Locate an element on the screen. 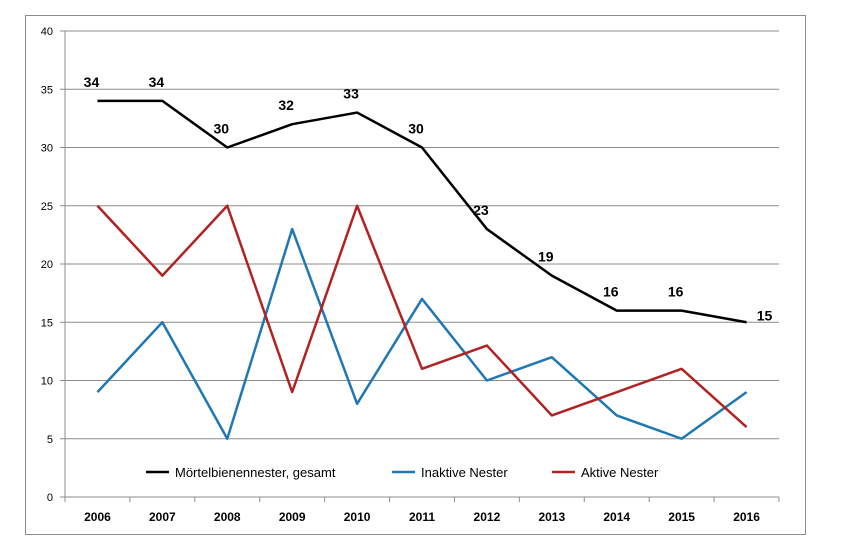 This screenshot has width=850, height=560. y-tick-label: 20 is located at coordinates (47, 265).